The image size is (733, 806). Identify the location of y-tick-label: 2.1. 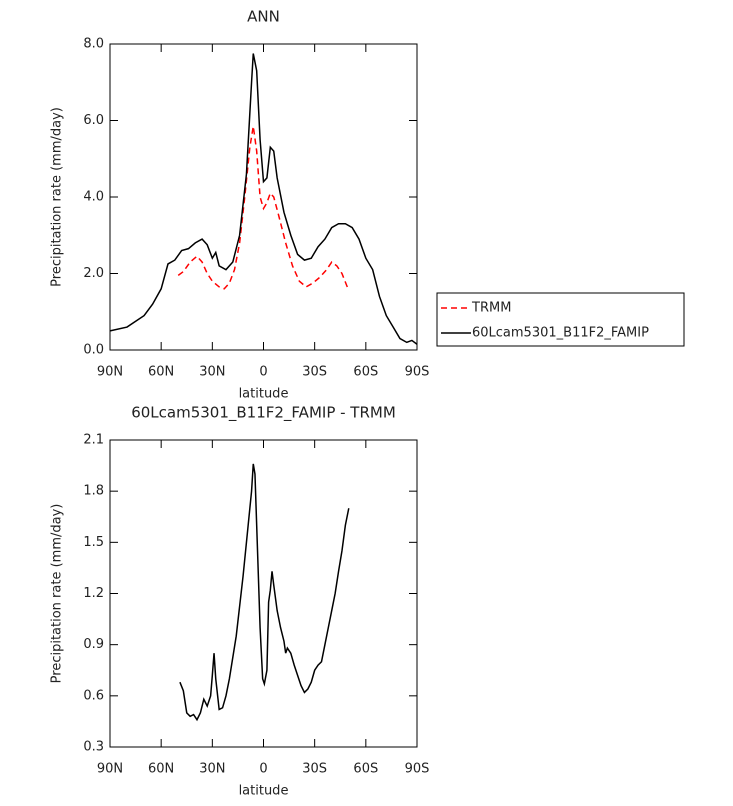
(93, 440).